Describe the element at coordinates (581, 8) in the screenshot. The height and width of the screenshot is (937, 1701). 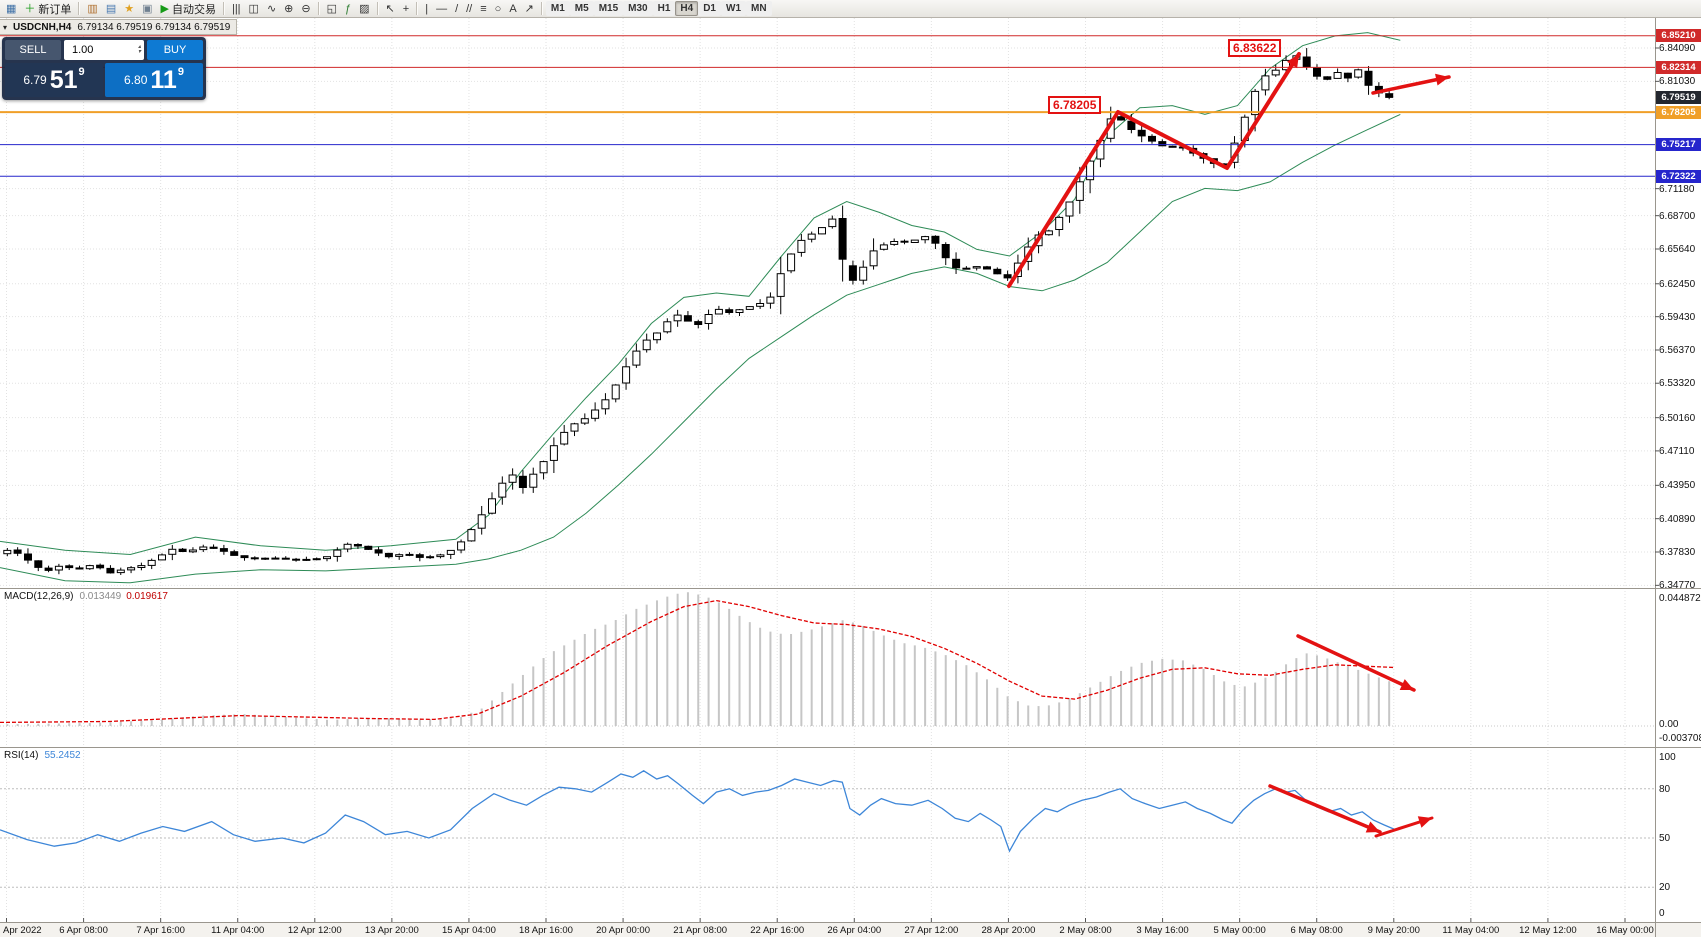
I see `timeframe-m5-button: M5` at that location.